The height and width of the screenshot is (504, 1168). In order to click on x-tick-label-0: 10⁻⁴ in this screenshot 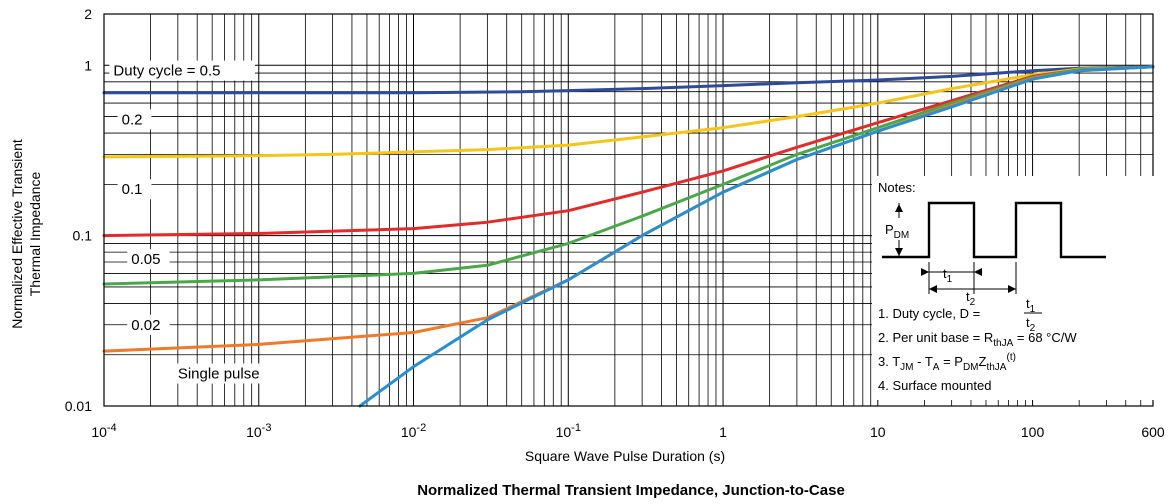, I will do `click(103, 431)`.